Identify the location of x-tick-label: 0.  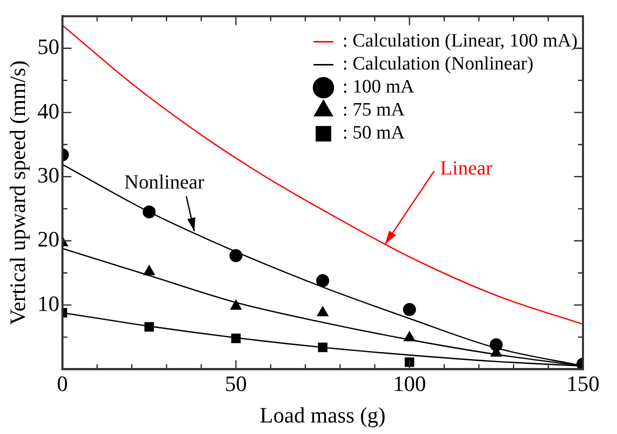
(62, 383).